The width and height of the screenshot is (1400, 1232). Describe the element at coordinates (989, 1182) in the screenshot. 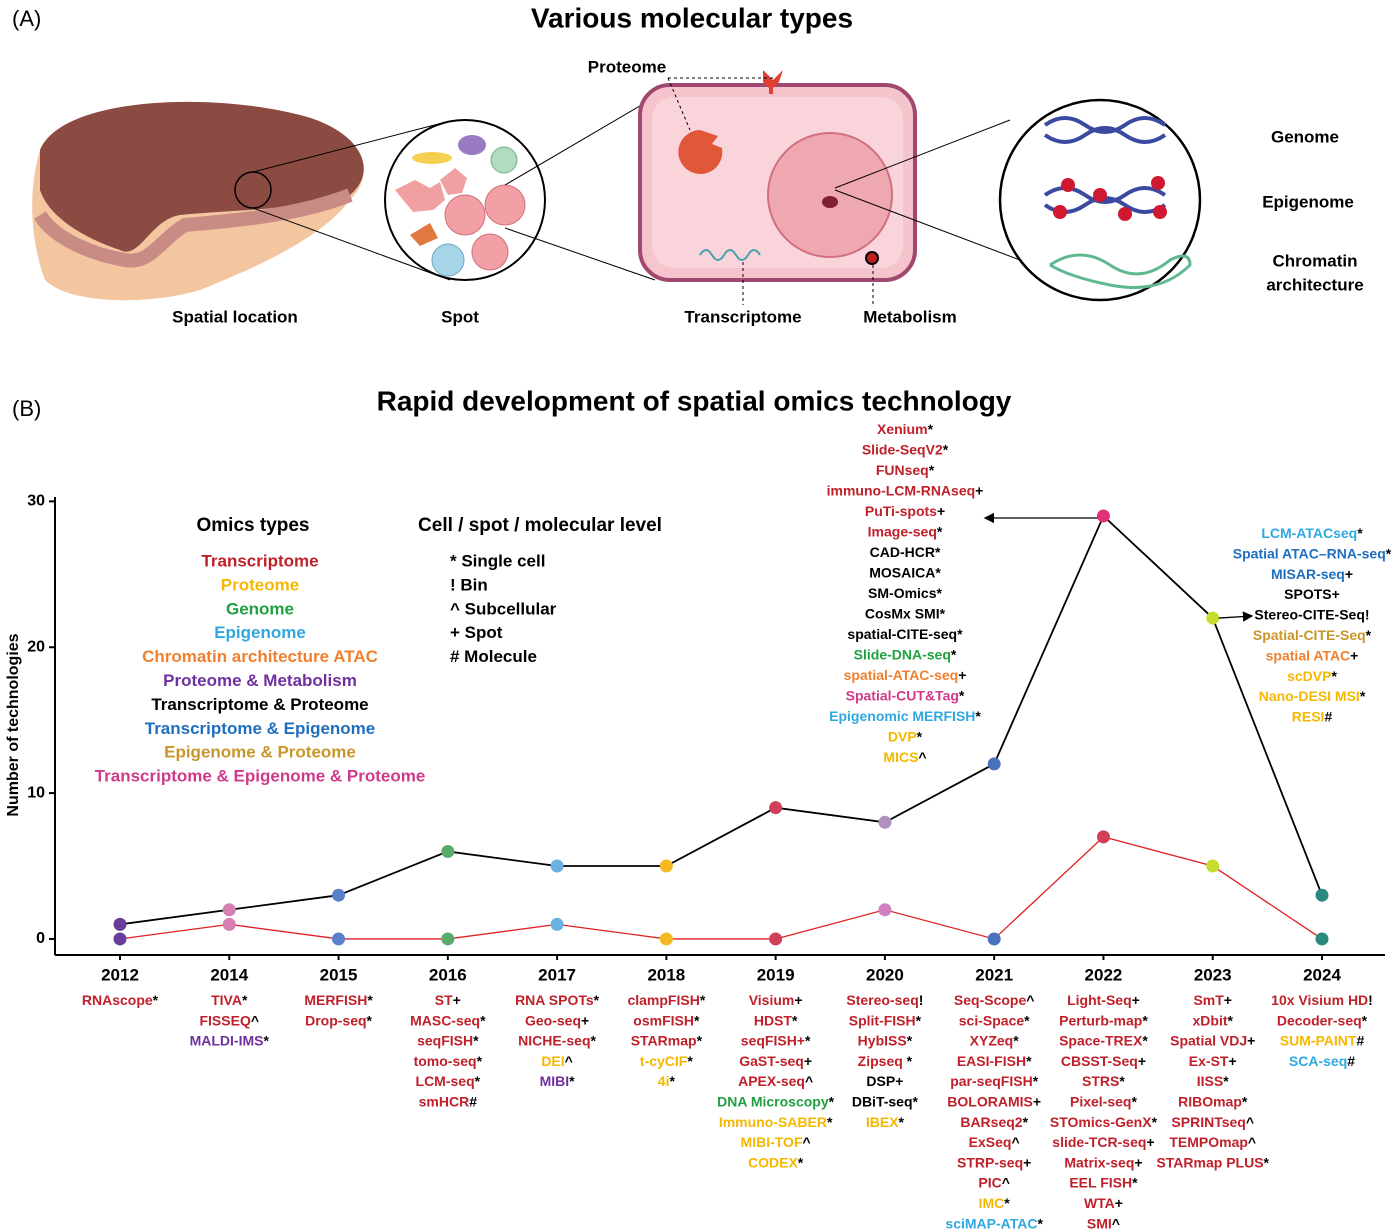

I see `technology-name: PIC` at that location.